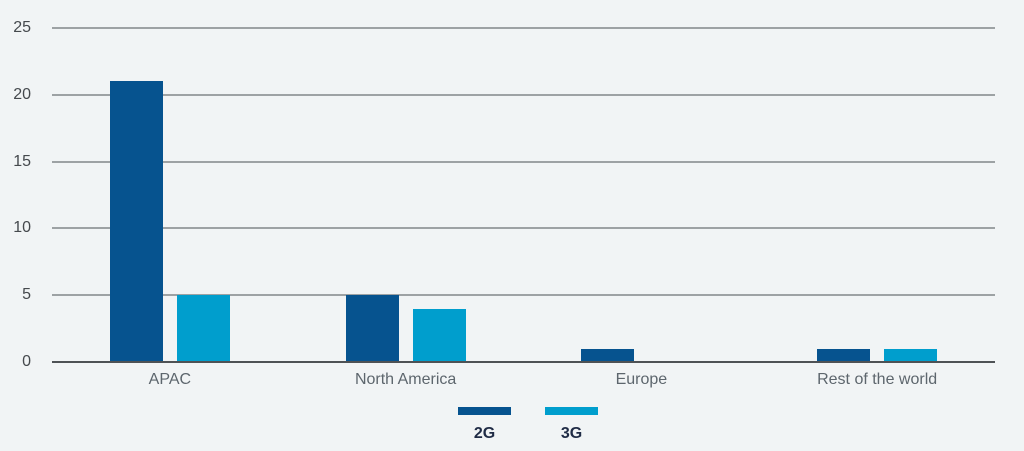  I want to click on x-axis-label-apac: APAC, so click(170, 379).